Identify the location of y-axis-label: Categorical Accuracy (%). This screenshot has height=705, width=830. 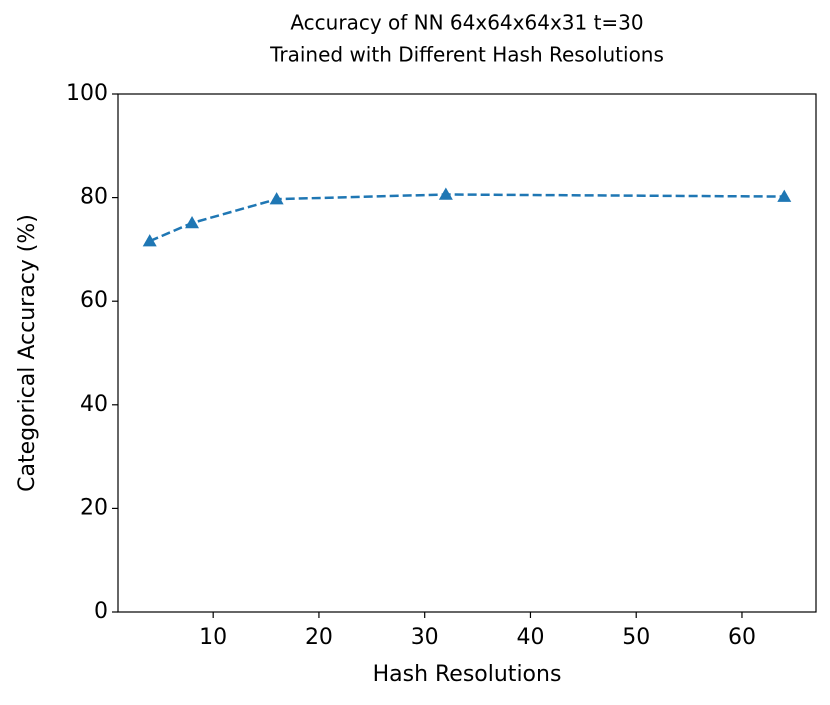
(27, 353).